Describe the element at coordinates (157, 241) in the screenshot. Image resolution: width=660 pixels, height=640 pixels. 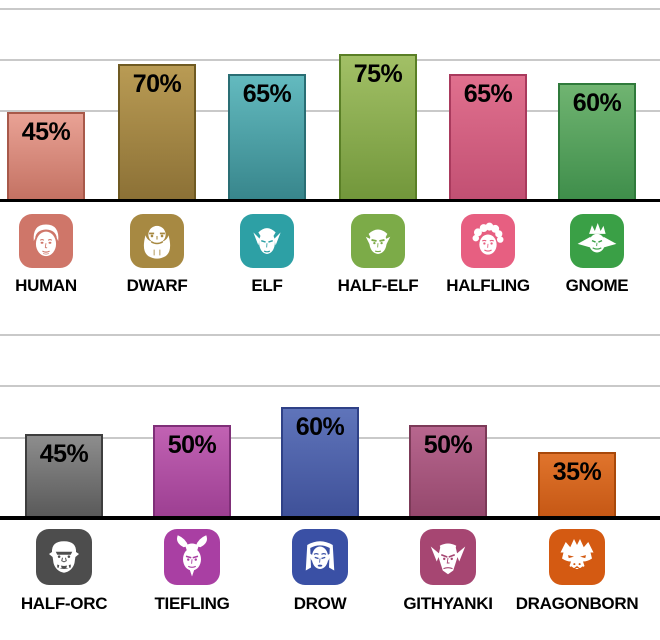
I see `dwarf-icon` at that location.